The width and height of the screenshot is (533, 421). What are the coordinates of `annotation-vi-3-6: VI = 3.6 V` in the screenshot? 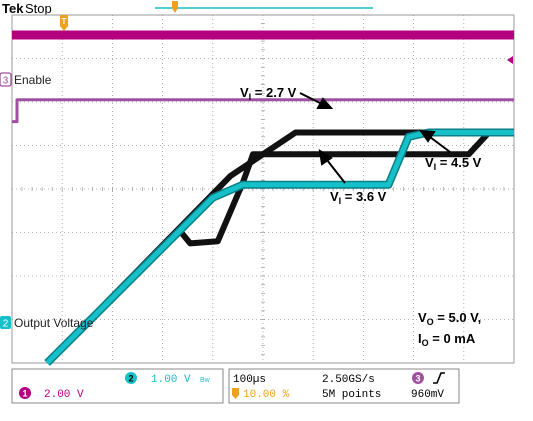 It's located at (358, 197).